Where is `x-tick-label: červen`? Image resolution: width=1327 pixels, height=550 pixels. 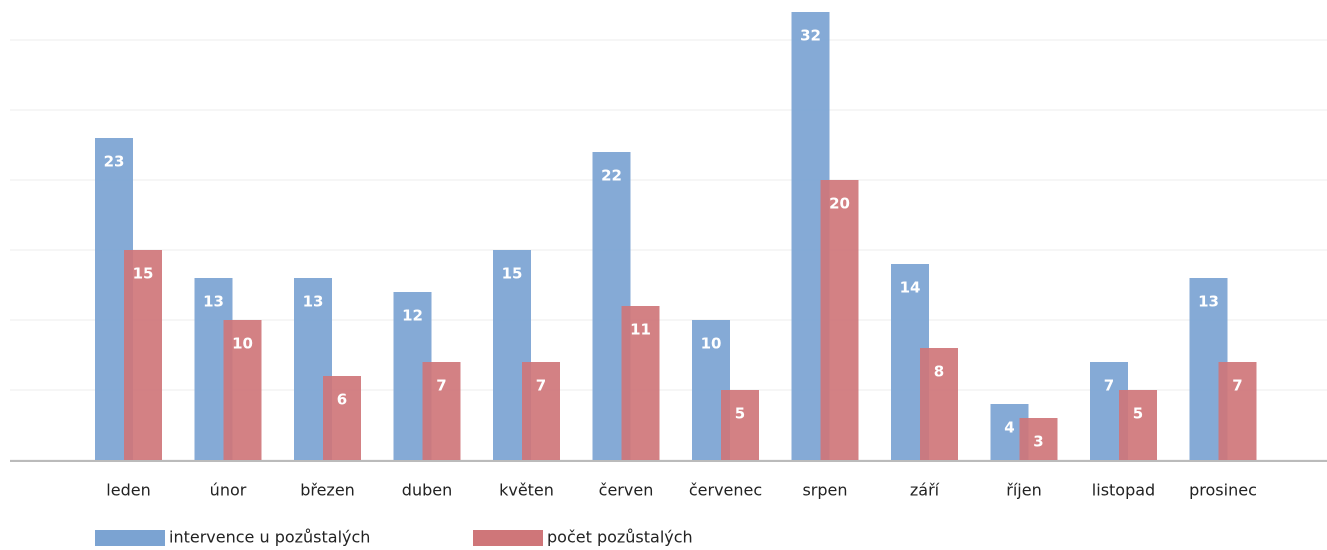 x-tick-label: červen is located at coordinates (626, 490).